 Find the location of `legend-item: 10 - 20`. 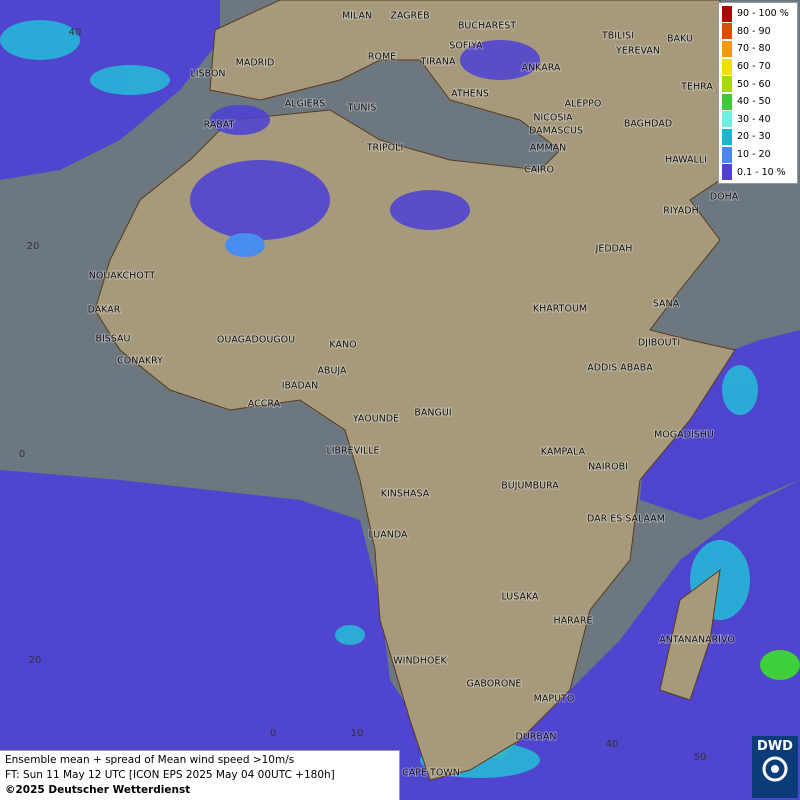

legend-item: 10 - 20 is located at coordinates (758, 155).